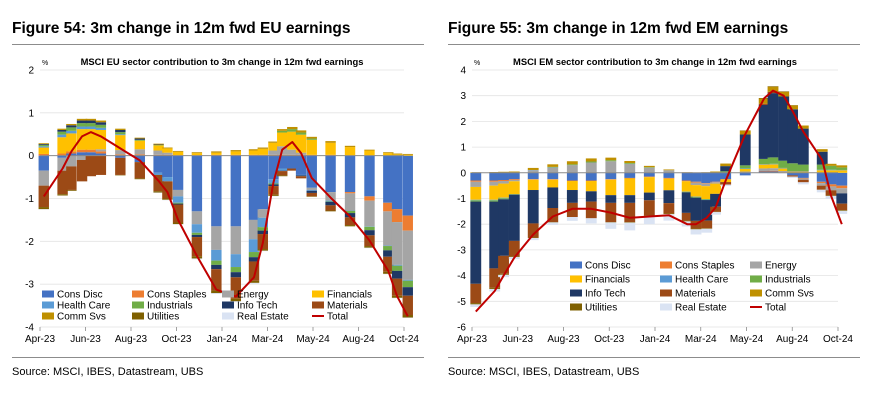  I want to click on x-tick-label: Mar-24, so click(701, 339).